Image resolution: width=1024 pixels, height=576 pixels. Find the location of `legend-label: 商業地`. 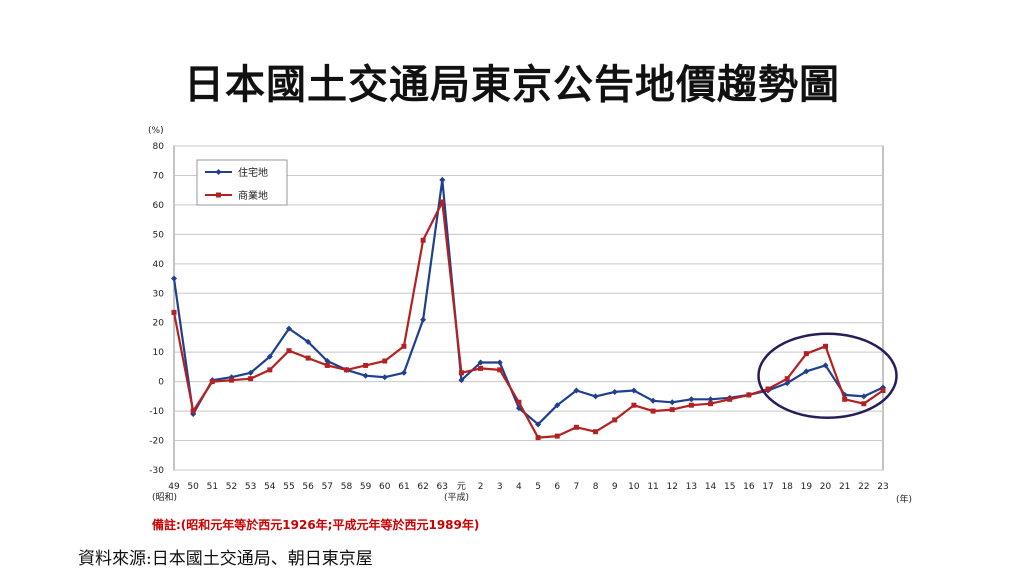

legend-label: 商業地 is located at coordinates (253, 195).